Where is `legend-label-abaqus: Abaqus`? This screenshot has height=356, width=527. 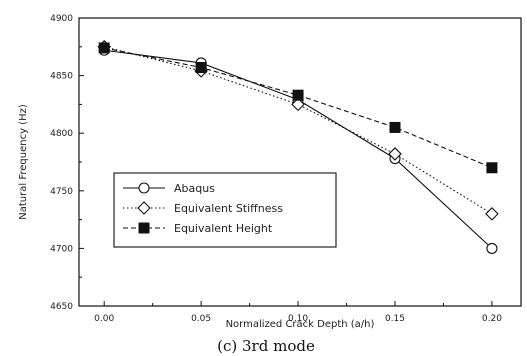 legend-label-abaqus: Abaqus is located at coordinates (194, 188).